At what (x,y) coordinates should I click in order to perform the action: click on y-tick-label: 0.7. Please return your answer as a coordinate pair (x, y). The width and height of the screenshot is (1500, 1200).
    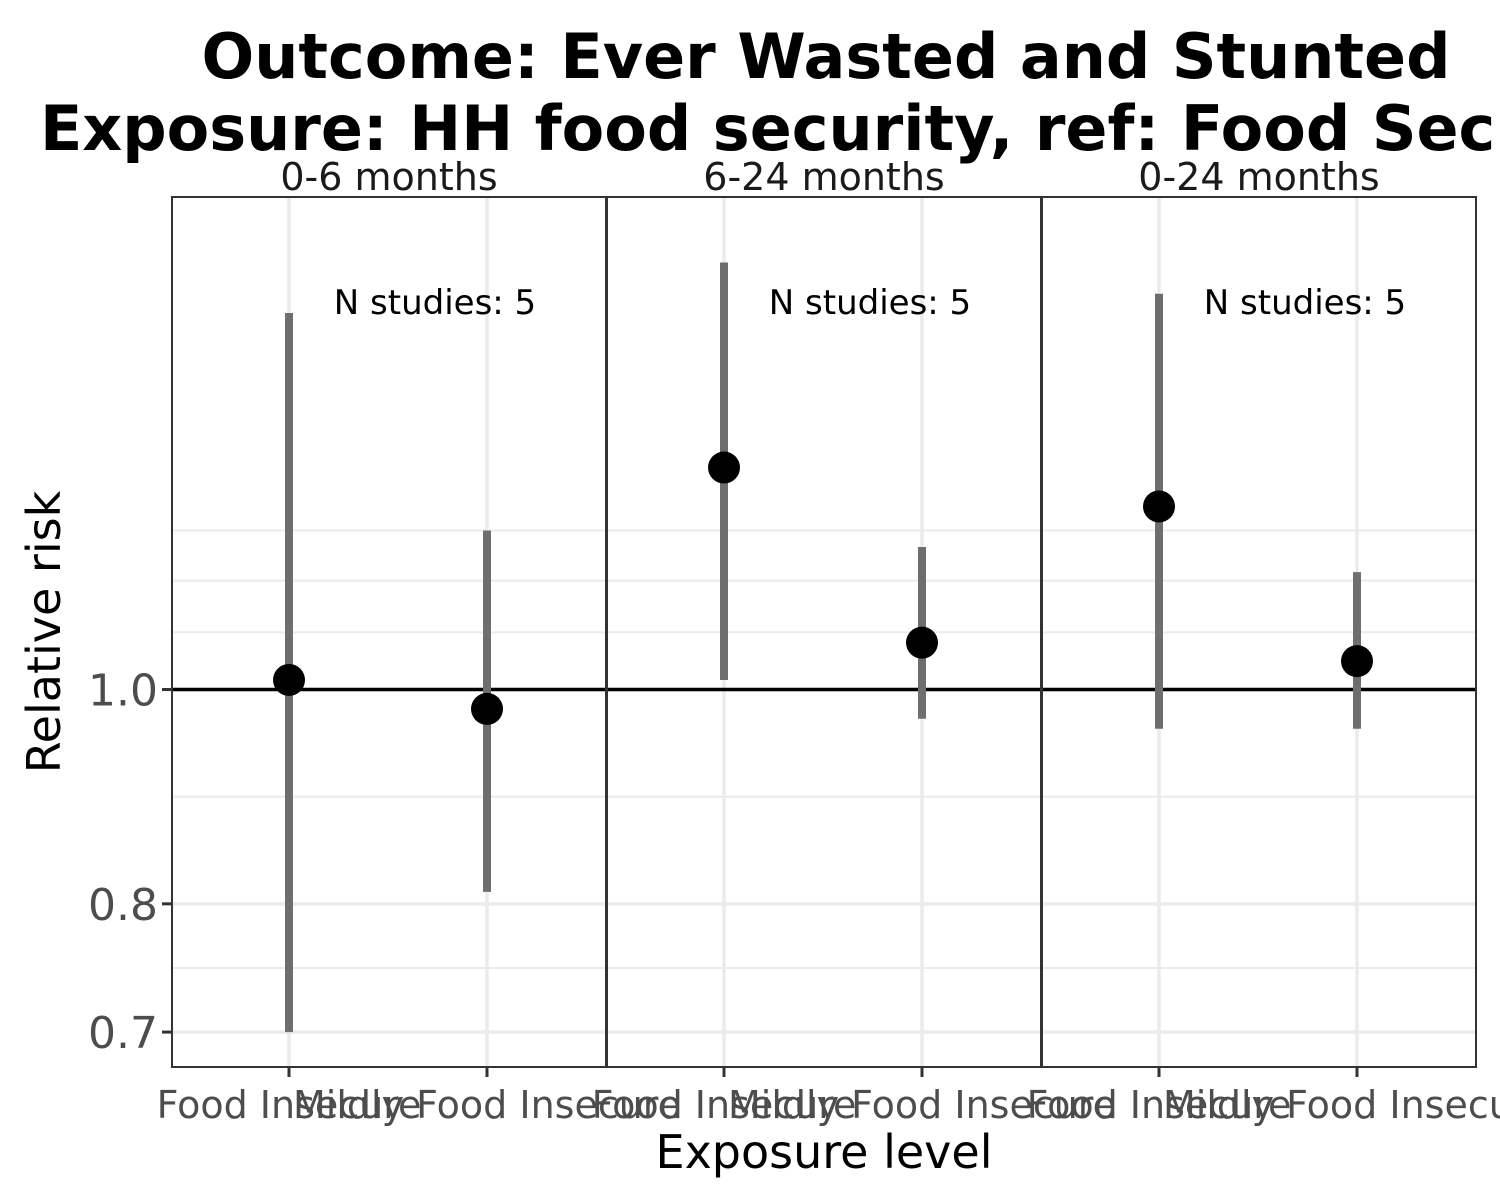
    Looking at the image, I should click on (123, 1033).